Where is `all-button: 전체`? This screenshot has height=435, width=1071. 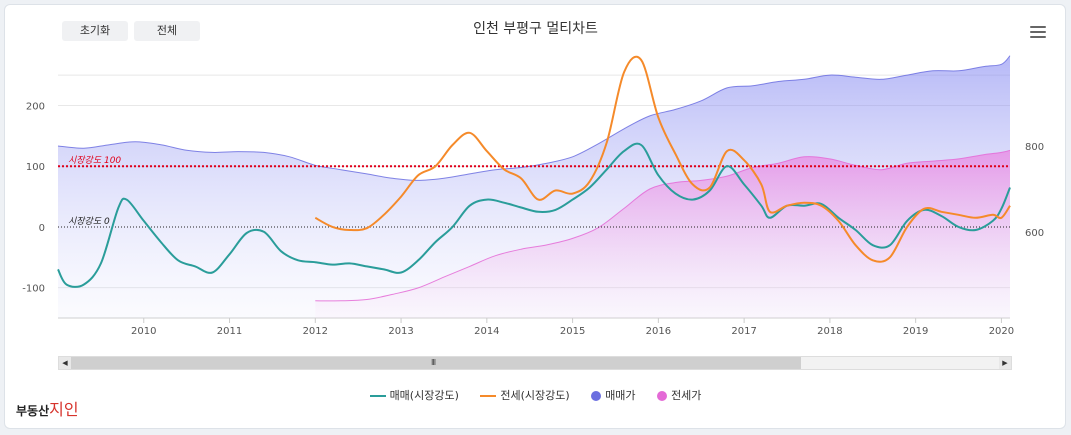 all-button: 전체 is located at coordinates (167, 31).